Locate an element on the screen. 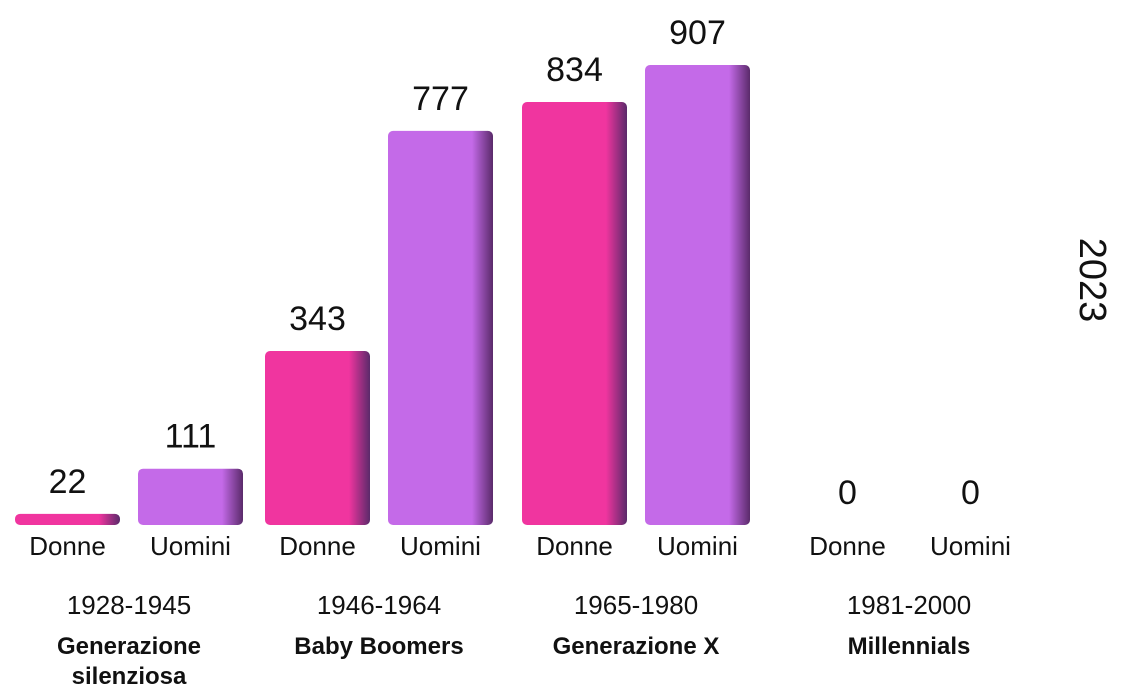 This screenshot has height=692, width=1134. value-label: 343 is located at coordinates (317, 319).